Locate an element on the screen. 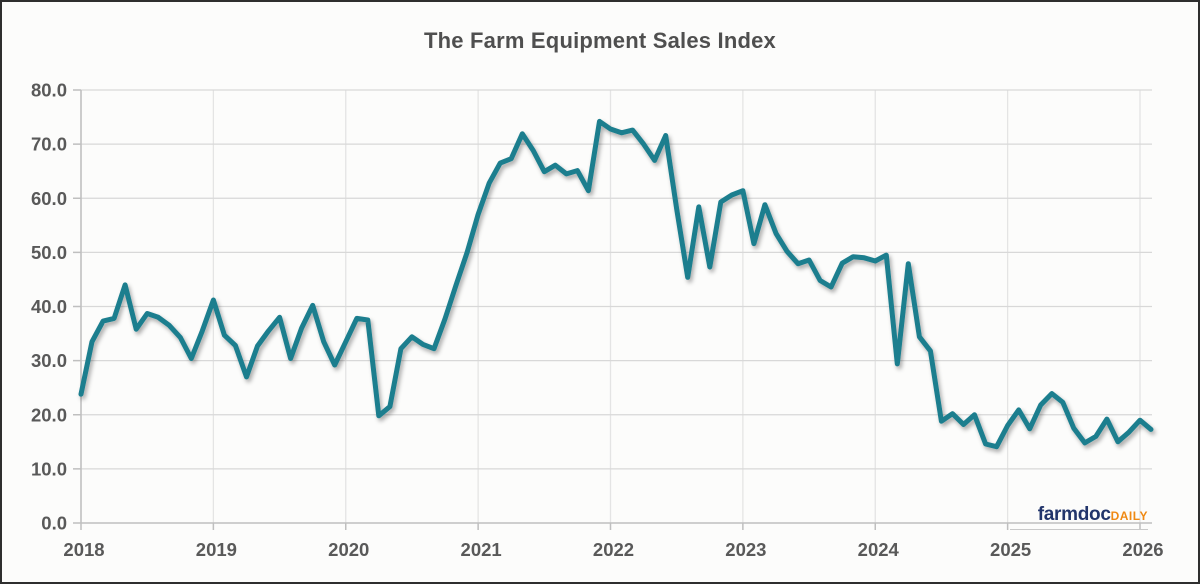 The height and width of the screenshot is (584, 1200). farmdoc-daily-logo: farmdocDAILY is located at coordinates (1093, 514).